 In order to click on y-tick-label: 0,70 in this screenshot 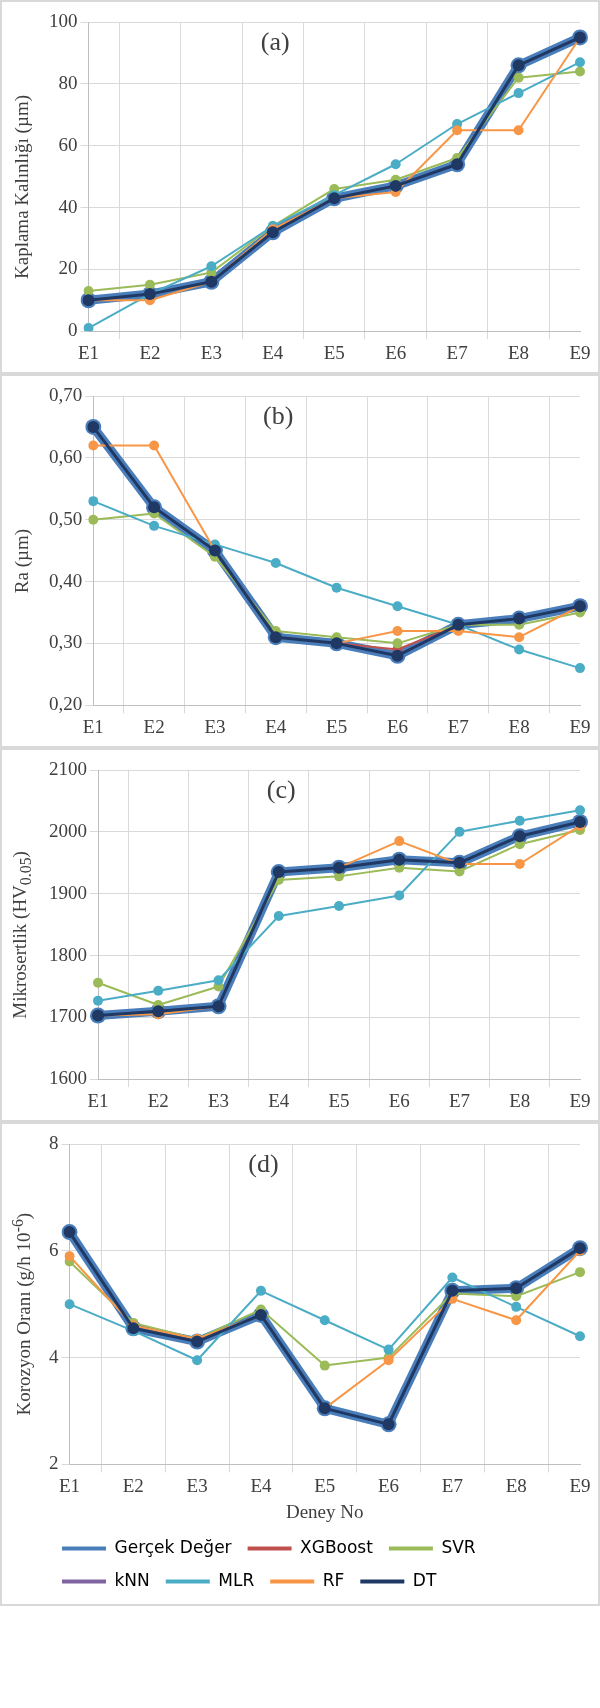, I will do `click(66, 394)`.